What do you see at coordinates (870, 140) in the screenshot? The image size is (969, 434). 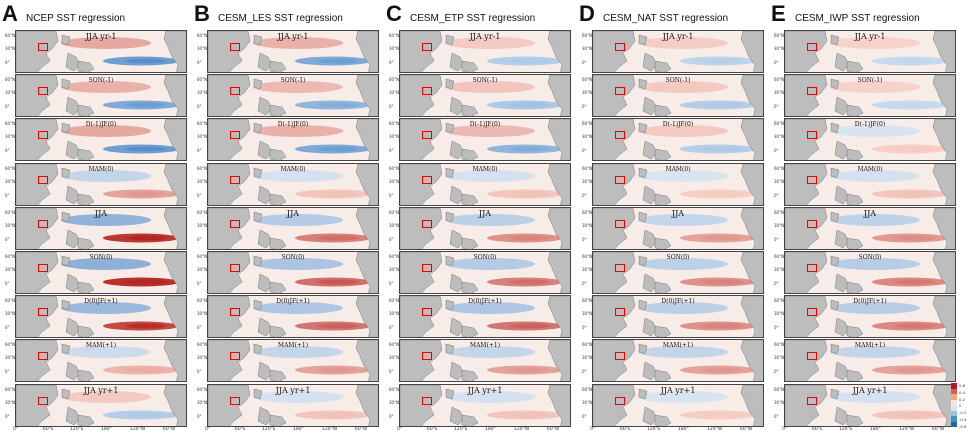 I see `sst-map-e-2: D(-1)JF(0)` at bounding box center [870, 140].